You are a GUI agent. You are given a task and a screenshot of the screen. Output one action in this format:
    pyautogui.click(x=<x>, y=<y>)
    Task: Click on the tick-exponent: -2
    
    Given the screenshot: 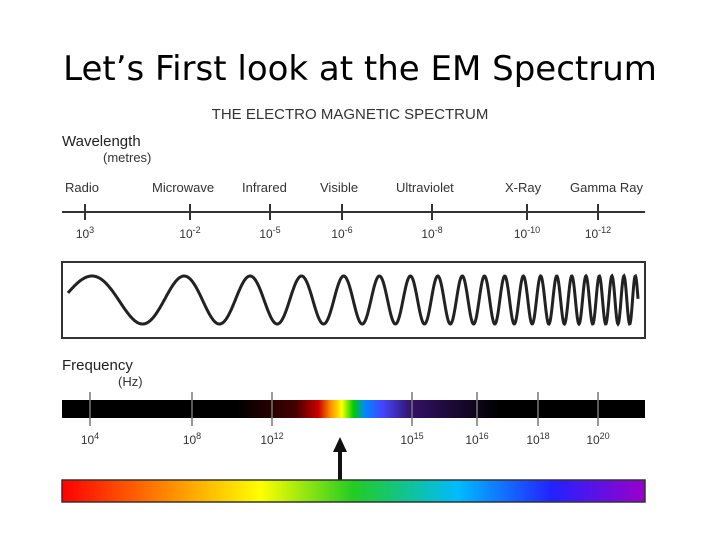 What is the action you would take?
    pyautogui.click(x=197, y=230)
    